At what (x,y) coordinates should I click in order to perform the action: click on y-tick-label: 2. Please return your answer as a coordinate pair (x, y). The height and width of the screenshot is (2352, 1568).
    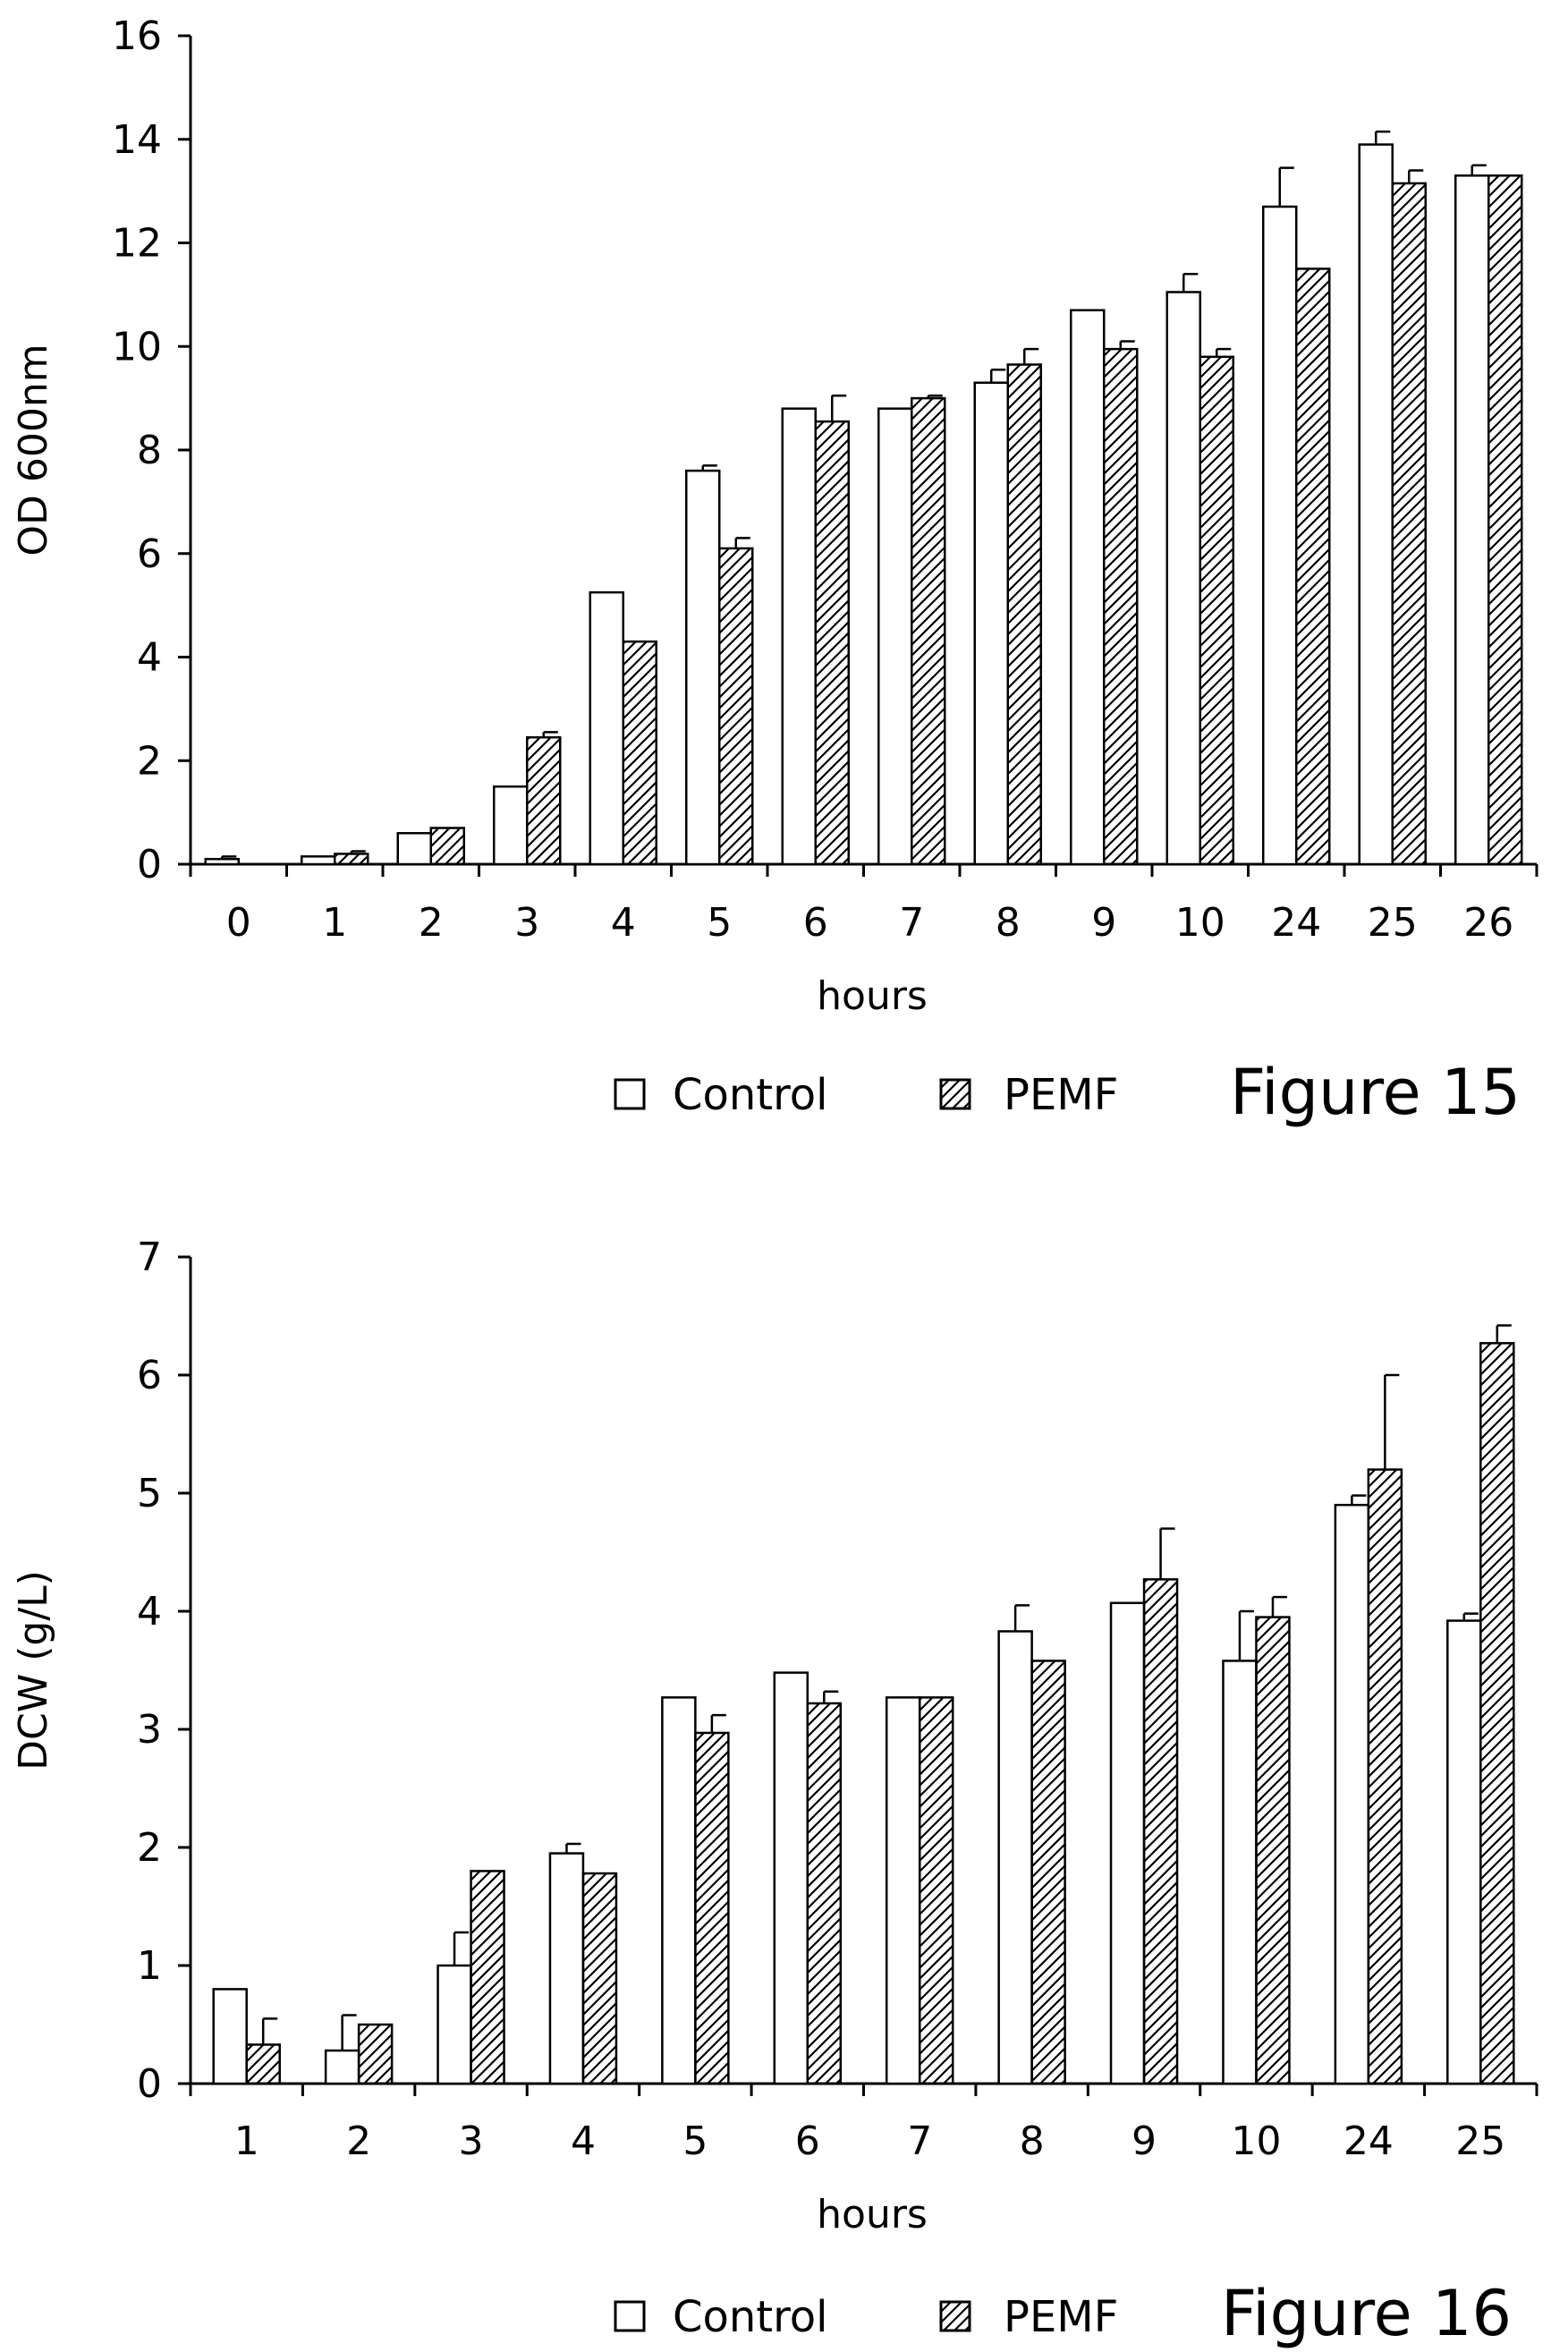
    Looking at the image, I should click on (149, 1848).